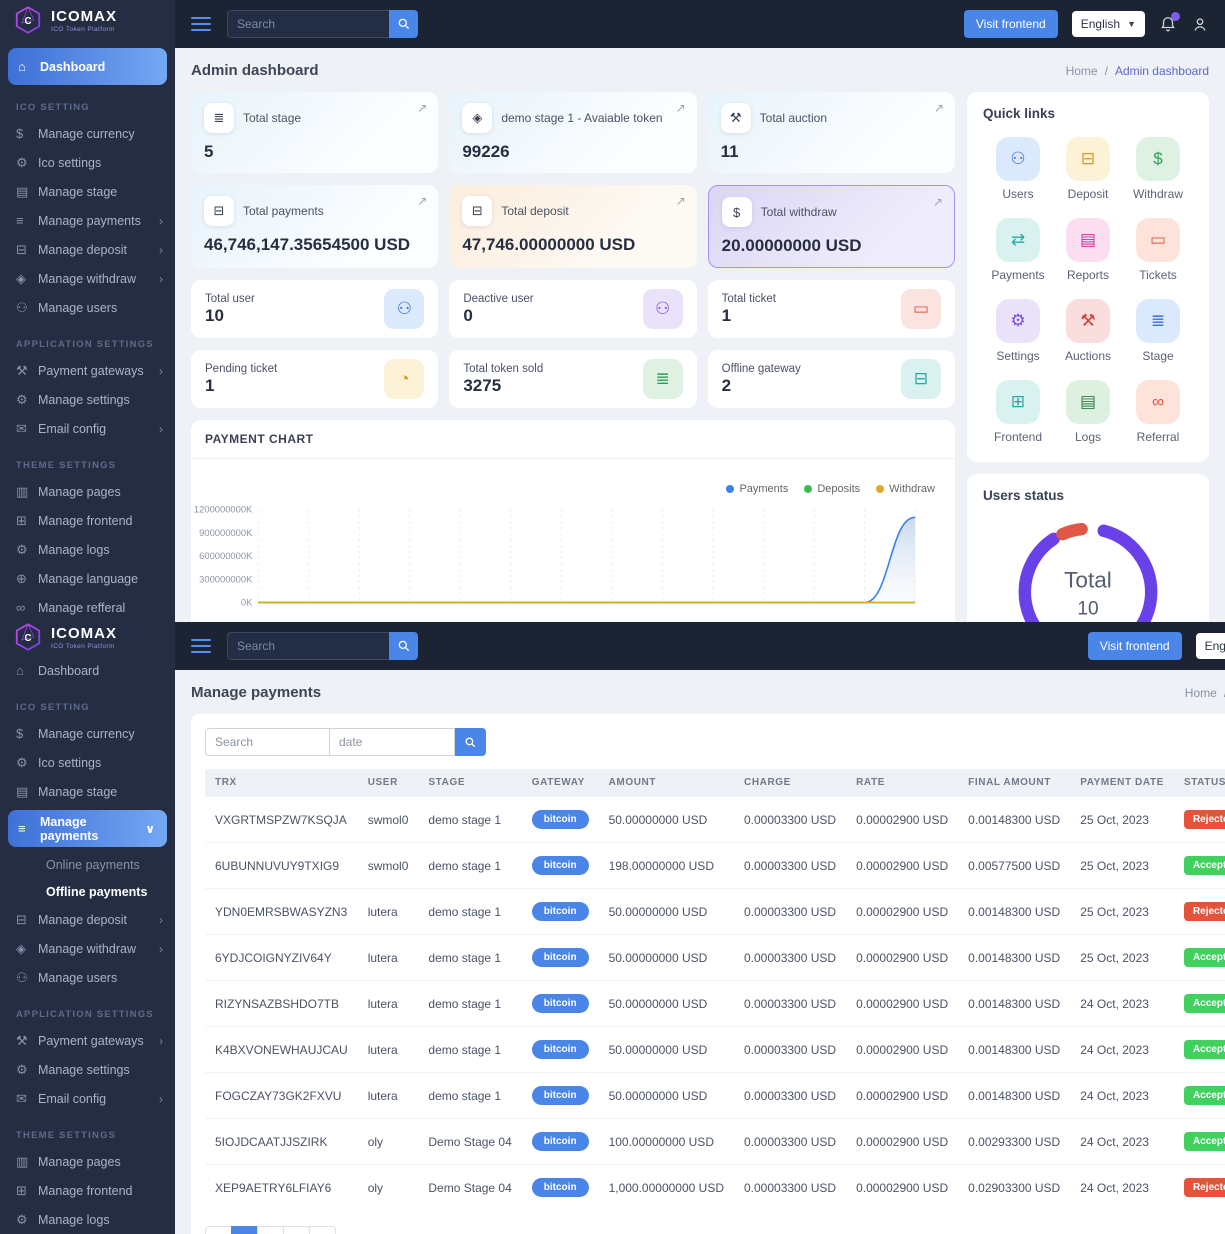 The image size is (1225, 1234). What do you see at coordinates (1158, 331) in the screenshot?
I see `quick-link: ≣ Stage` at bounding box center [1158, 331].